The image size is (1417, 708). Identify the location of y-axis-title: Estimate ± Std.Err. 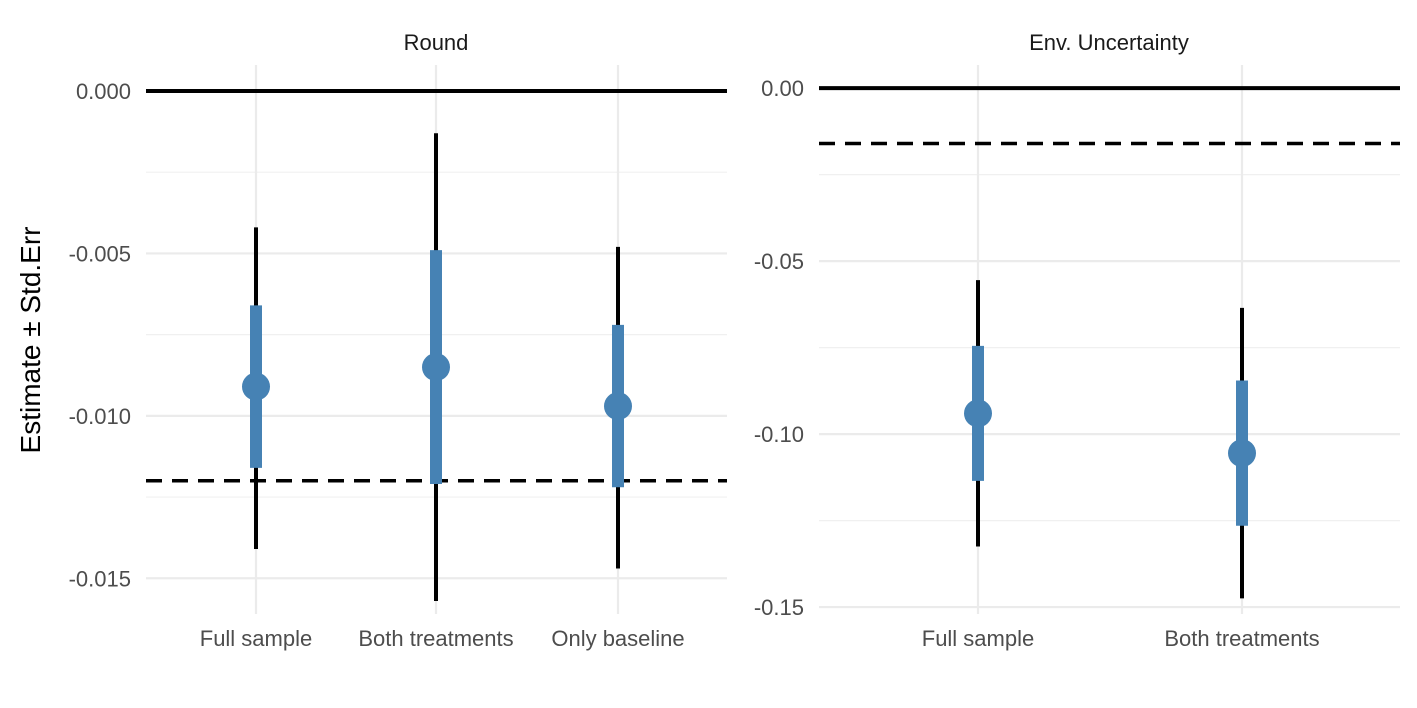
(30, 340).